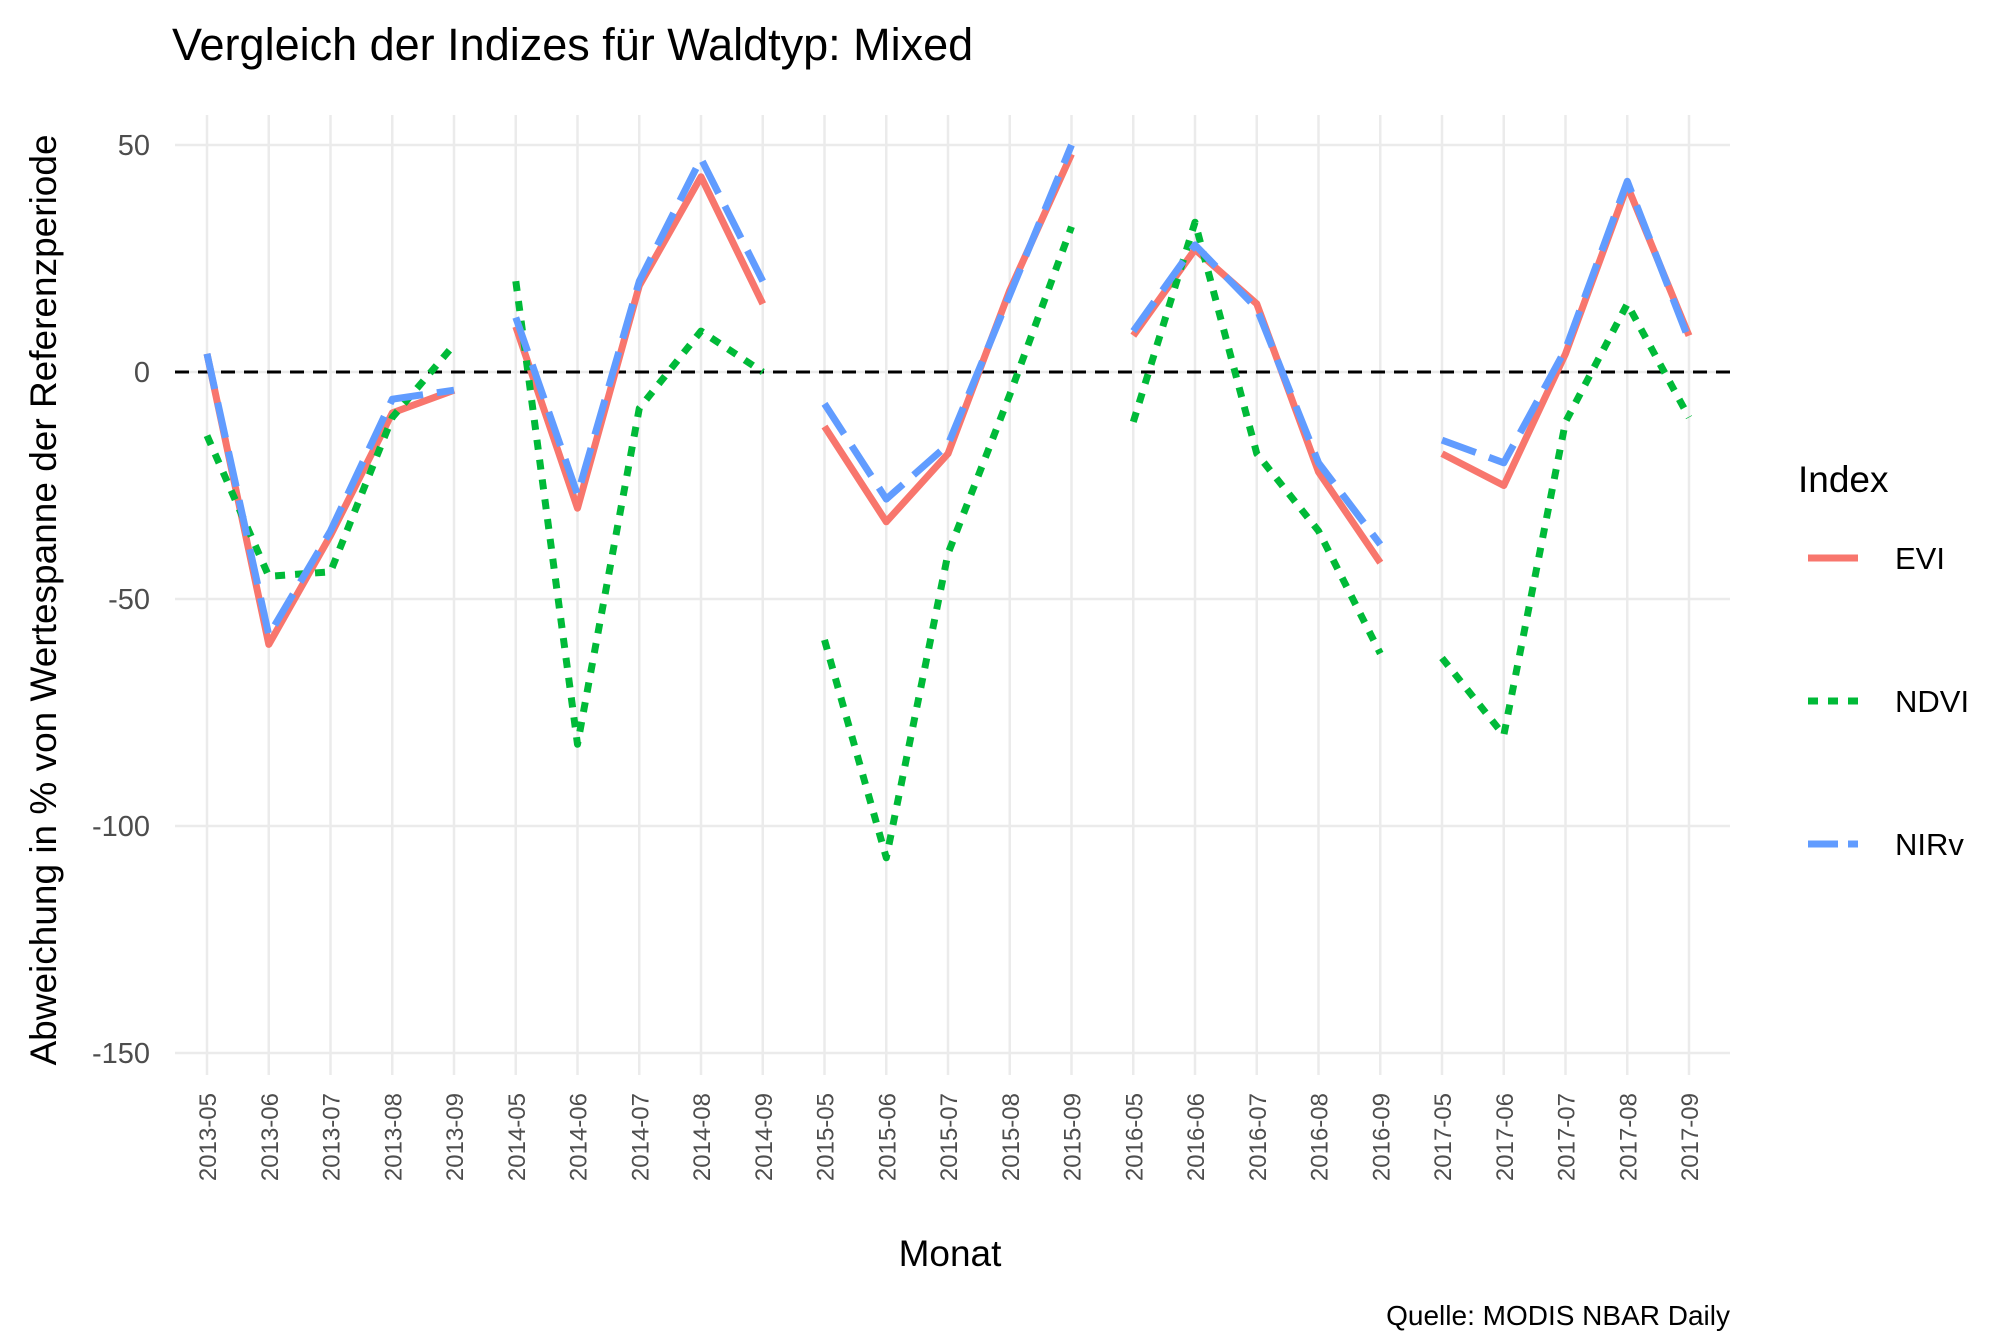  I want to click on x-tick-label: 2017-09, so click(1690, 1137).